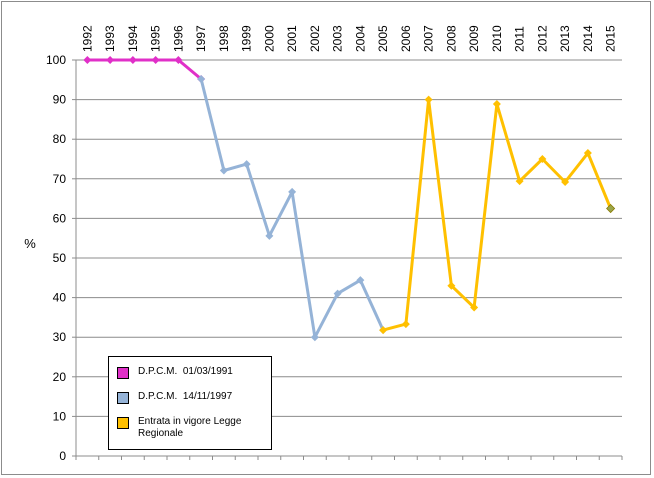 This screenshot has height=478, width=654. Describe the element at coordinates (156, 38) in the screenshot. I see `x-tick-label-1995: 1995` at that location.